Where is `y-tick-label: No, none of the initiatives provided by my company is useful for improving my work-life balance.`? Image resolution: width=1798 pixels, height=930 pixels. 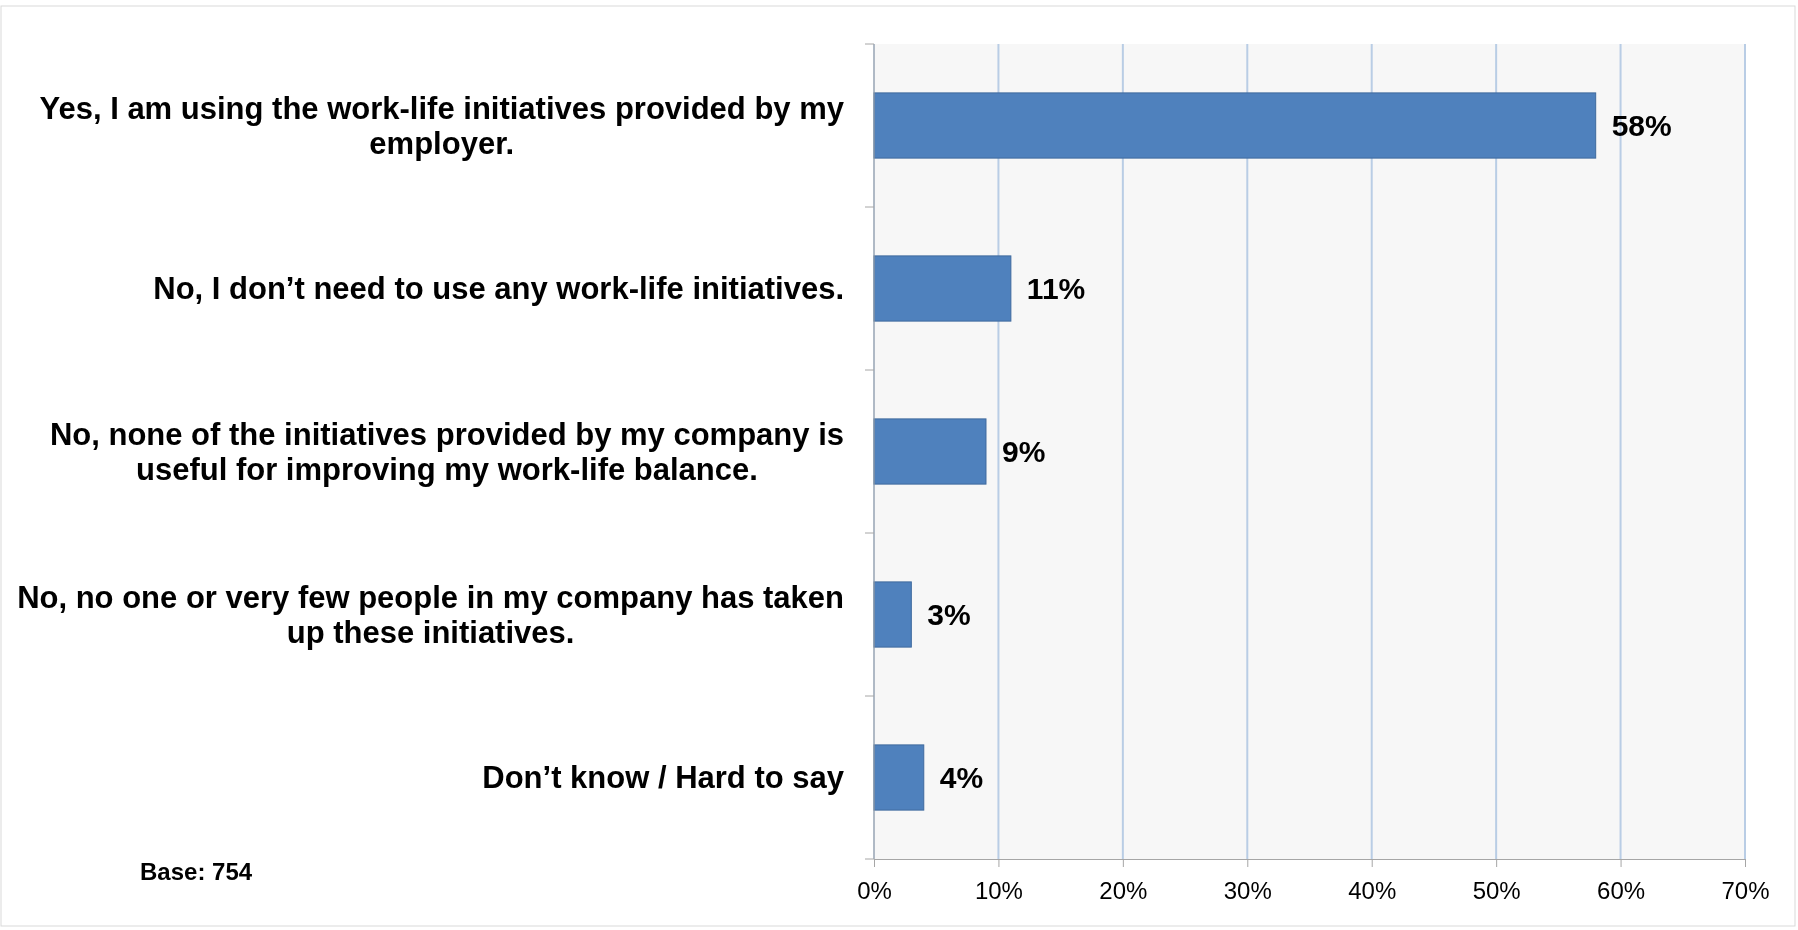 y-tick-label: No, none of the initiatives provided by my company is useful for improving my work-life balance. is located at coordinates (446, 451).